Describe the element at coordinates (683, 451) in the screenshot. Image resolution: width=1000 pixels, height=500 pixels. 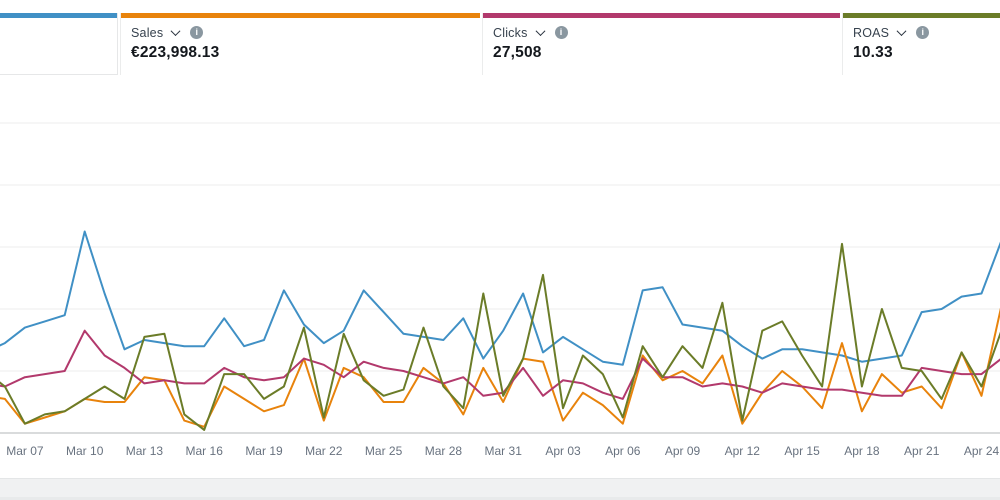
I see `x-axis-tick-label: Apr 09` at that location.